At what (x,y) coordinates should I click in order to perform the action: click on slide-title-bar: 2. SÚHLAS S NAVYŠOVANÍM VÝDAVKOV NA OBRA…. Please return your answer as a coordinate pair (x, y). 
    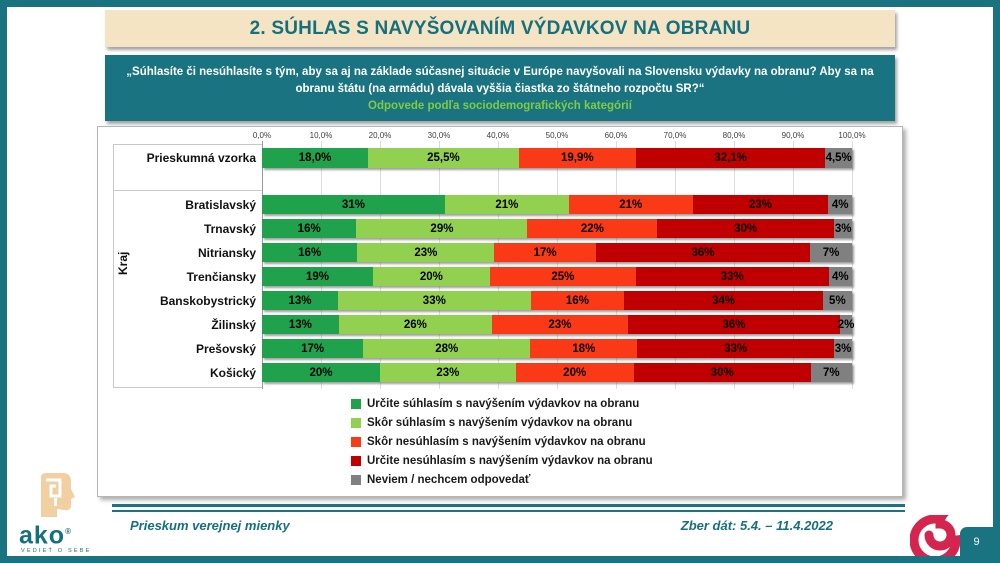
    Looking at the image, I should click on (500, 28).